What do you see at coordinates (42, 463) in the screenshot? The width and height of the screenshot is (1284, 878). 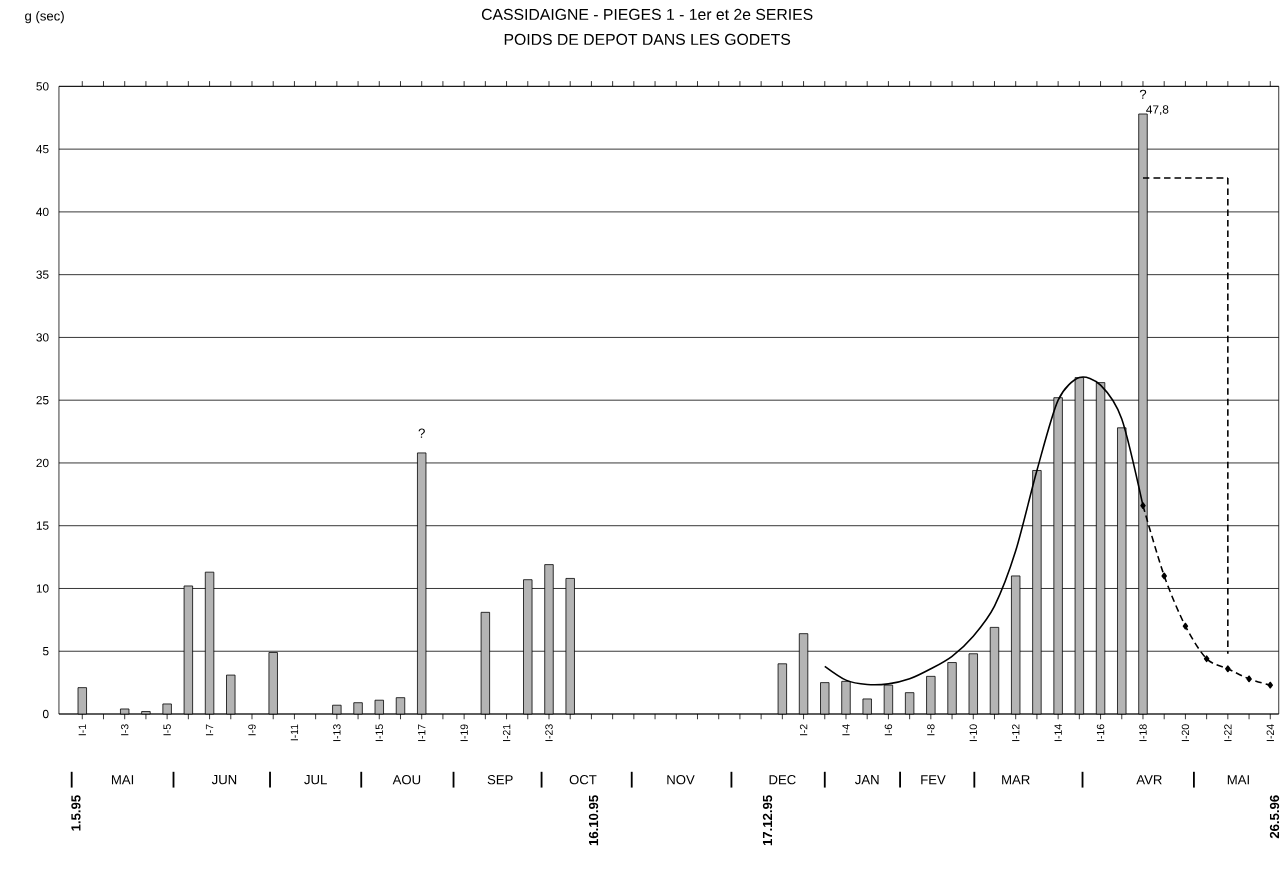 I see `y-tick-label: 20` at bounding box center [42, 463].